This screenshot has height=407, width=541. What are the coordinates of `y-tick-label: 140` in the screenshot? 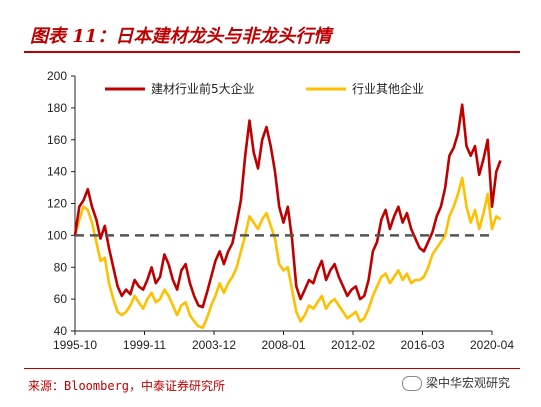 It's located at (57, 172).